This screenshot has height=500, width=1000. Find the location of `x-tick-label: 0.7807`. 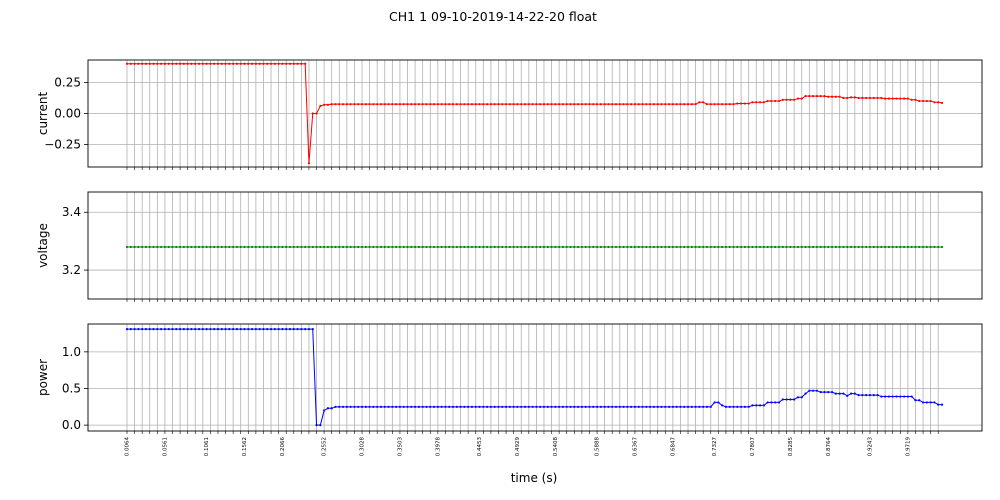

x-tick-label: 0.7807 is located at coordinates (753, 447).